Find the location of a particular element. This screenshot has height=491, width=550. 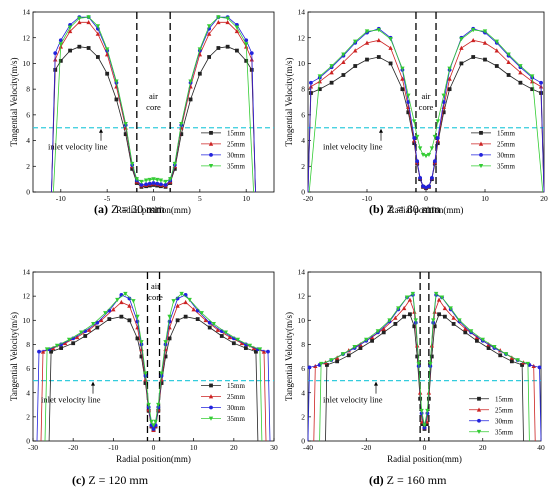

panel-caption: (d) Z = 160 mm is located at coordinates (408, 480).